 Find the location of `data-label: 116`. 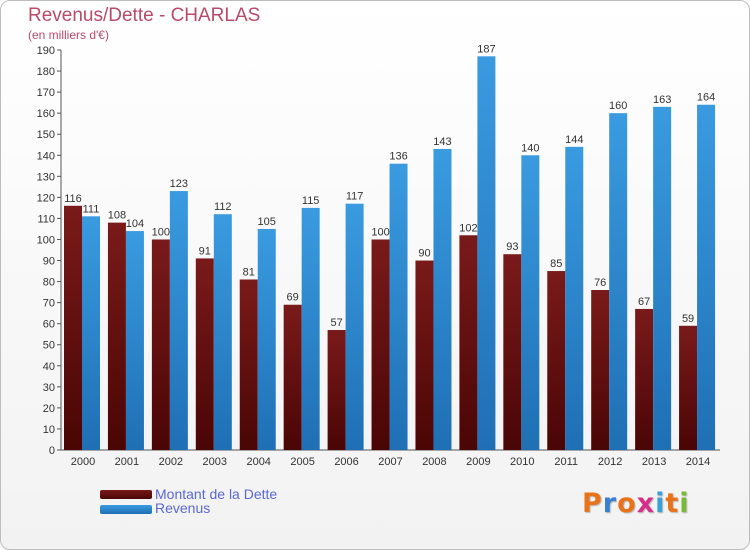

data-label: 116 is located at coordinates (73, 199).